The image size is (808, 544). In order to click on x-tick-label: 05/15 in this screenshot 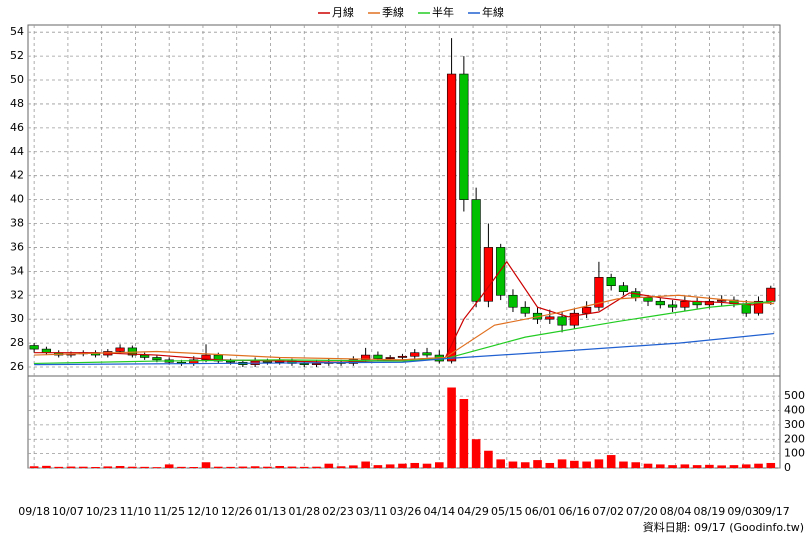, I will do `click(507, 511)`.